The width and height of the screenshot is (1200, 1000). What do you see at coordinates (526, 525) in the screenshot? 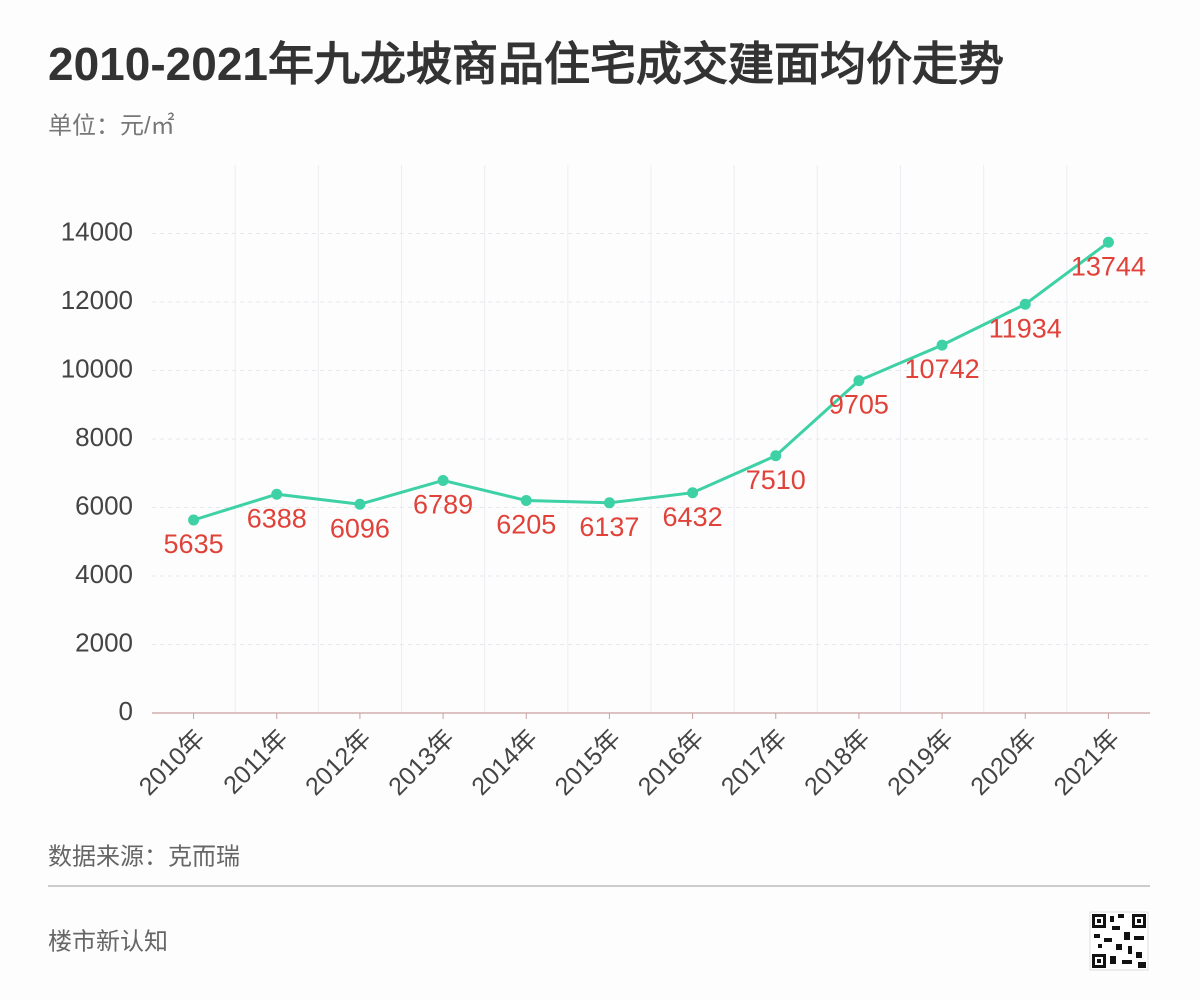
I see `data-label: 6205` at bounding box center [526, 525].